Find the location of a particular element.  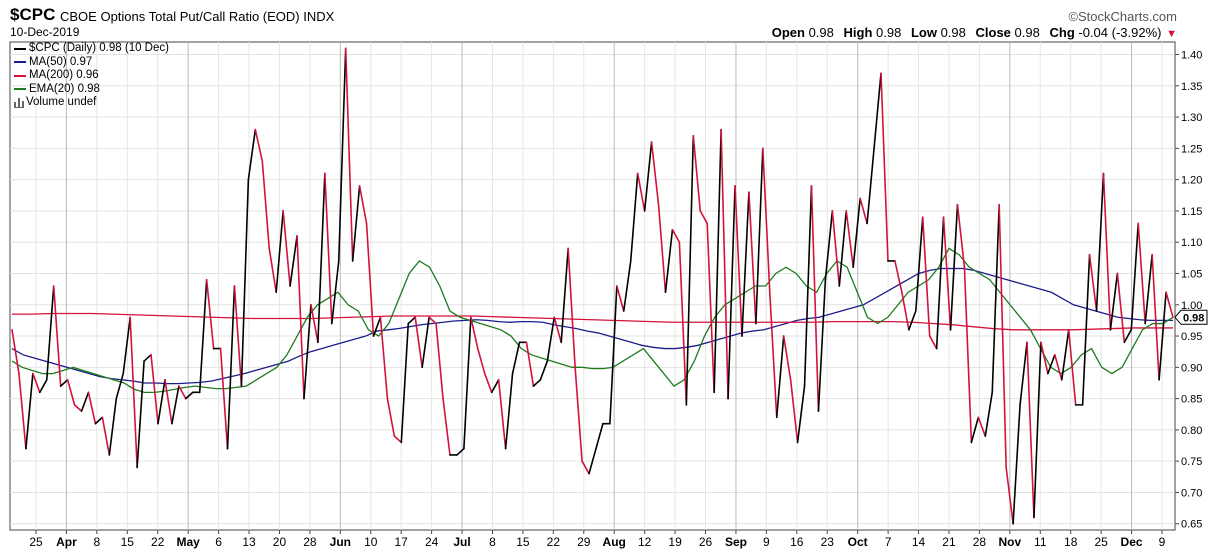

y-tick-label: 1.35 is located at coordinates (1191, 87).